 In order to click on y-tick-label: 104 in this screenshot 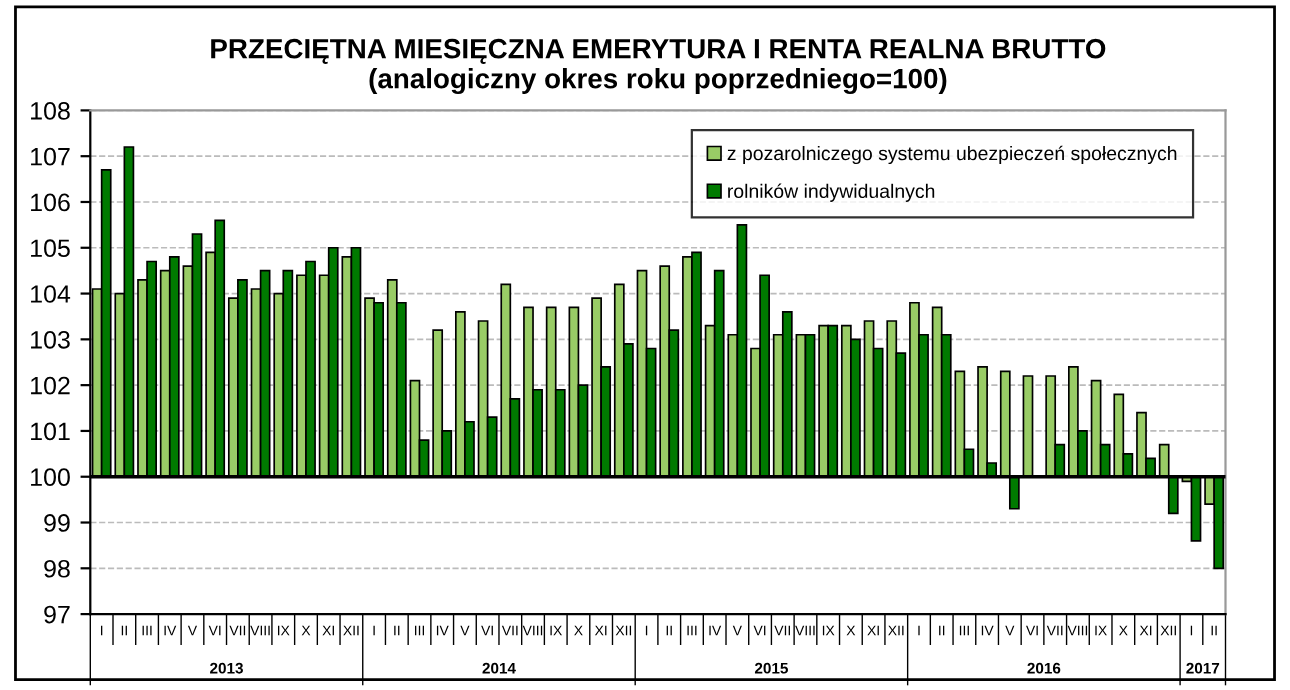, I will do `click(51, 294)`.